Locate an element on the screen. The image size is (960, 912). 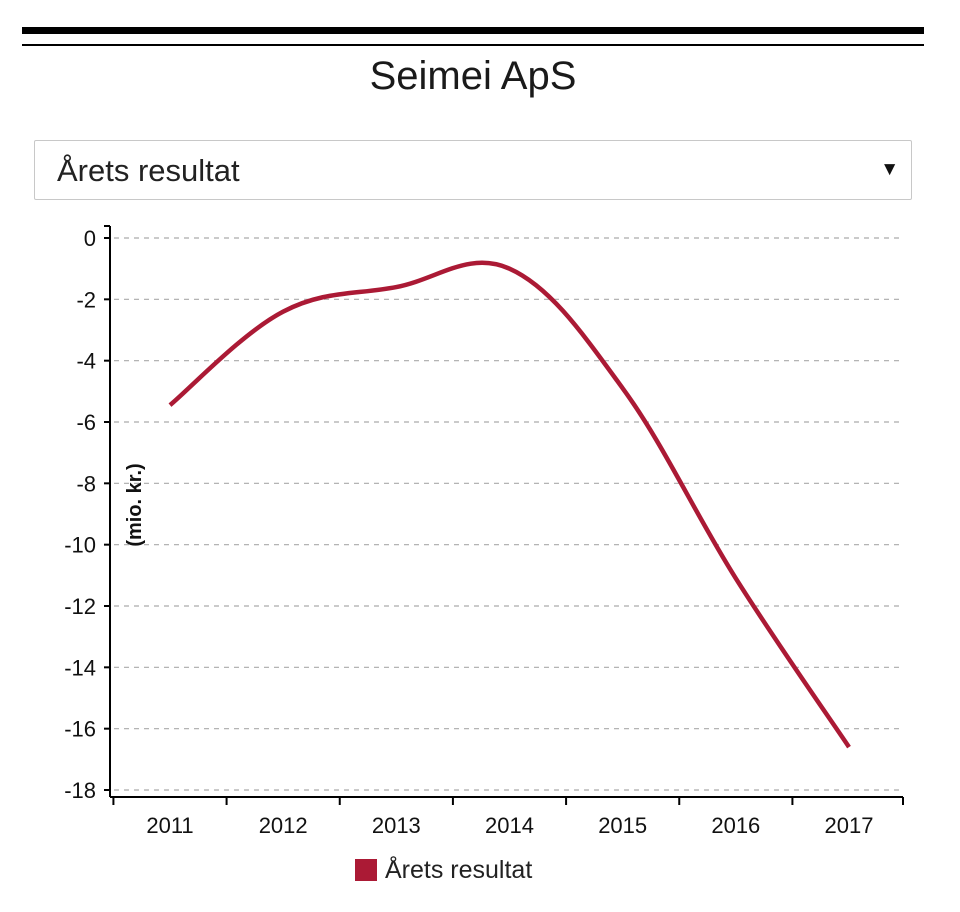
y-tick-label: -10 is located at coordinates (80, 545).